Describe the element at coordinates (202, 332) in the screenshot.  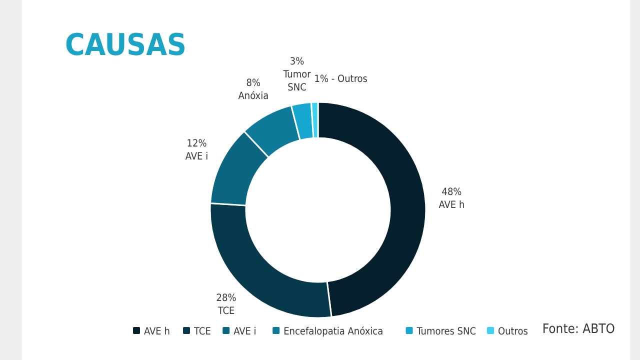
I see `legend-label: TCE` at that location.